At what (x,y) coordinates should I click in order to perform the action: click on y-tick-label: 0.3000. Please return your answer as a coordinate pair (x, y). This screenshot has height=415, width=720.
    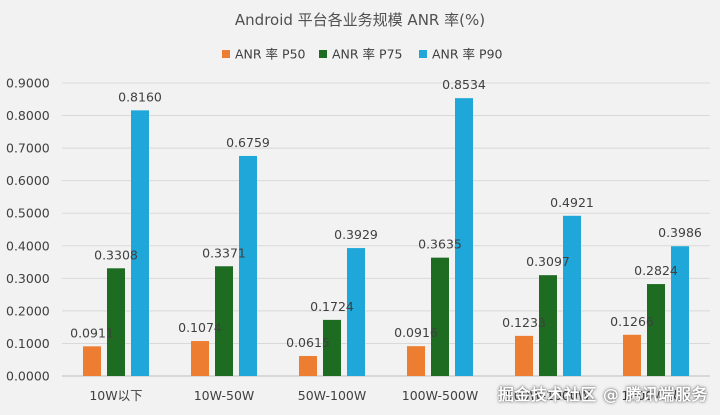
    Looking at the image, I should click on (28, 278).